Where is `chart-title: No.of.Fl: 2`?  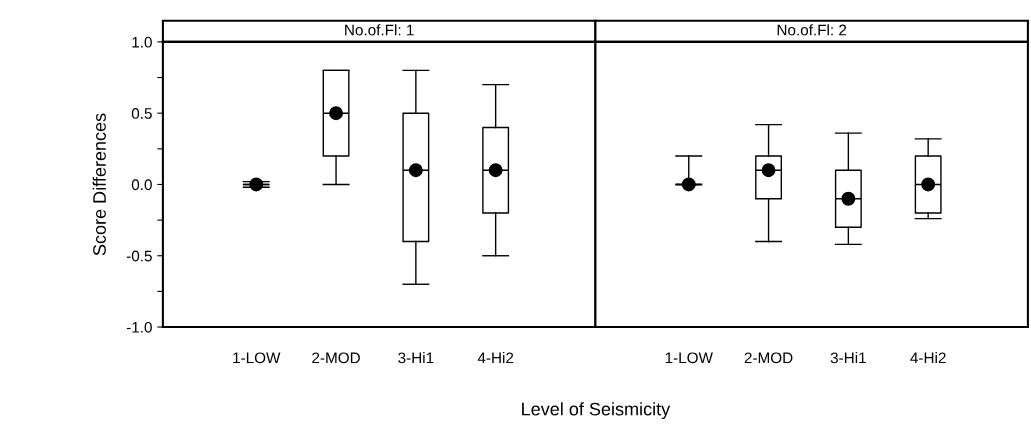
chart-title: No.of.Fl: 2 is located at coordinates (812, 30).